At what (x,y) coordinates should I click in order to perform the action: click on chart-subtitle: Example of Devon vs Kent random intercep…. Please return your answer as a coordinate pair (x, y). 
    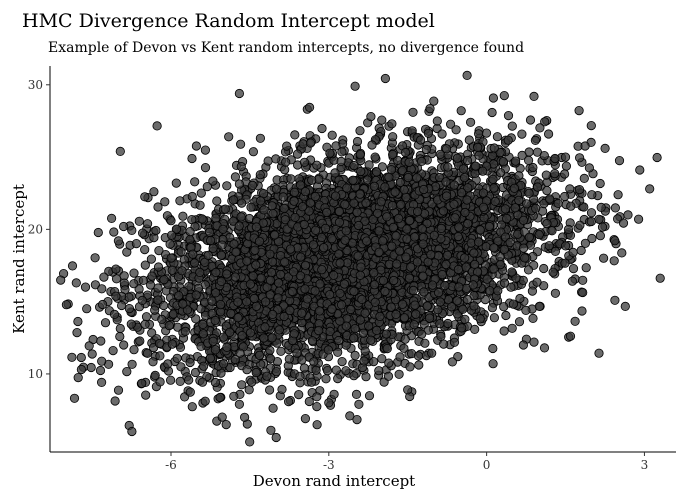
    Looking at the image, I should click on (286, 48).